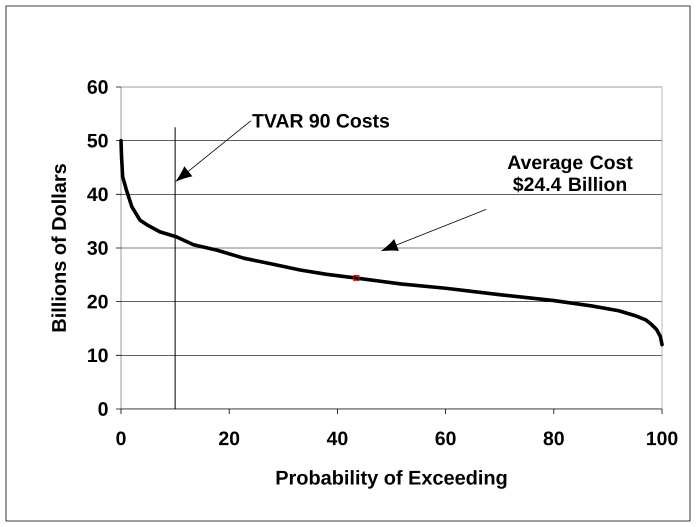 Image resolution: width=696 pixels, height=527 pixels. I want to click on y-tick-label: 0, so click(103, 409).